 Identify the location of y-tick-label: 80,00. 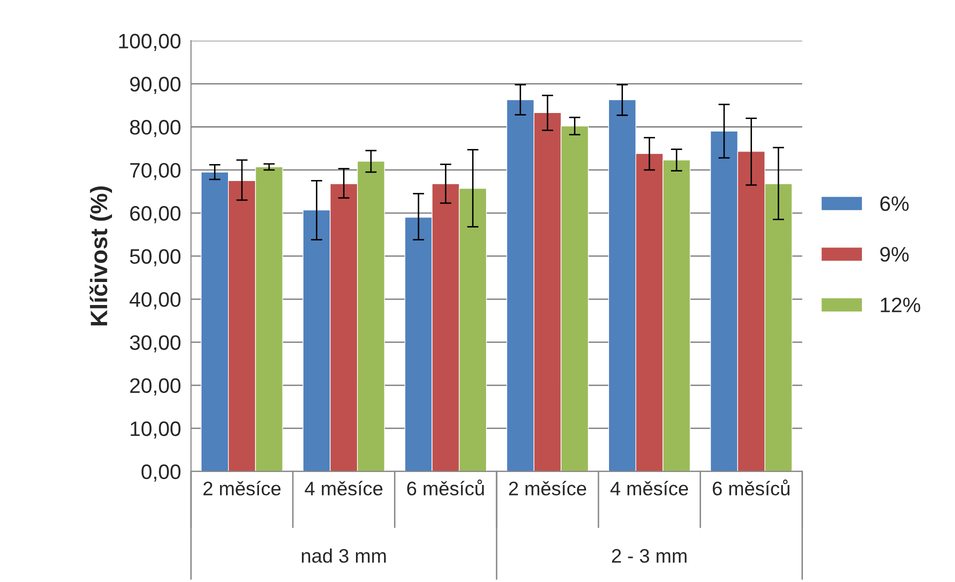
(155, 129).